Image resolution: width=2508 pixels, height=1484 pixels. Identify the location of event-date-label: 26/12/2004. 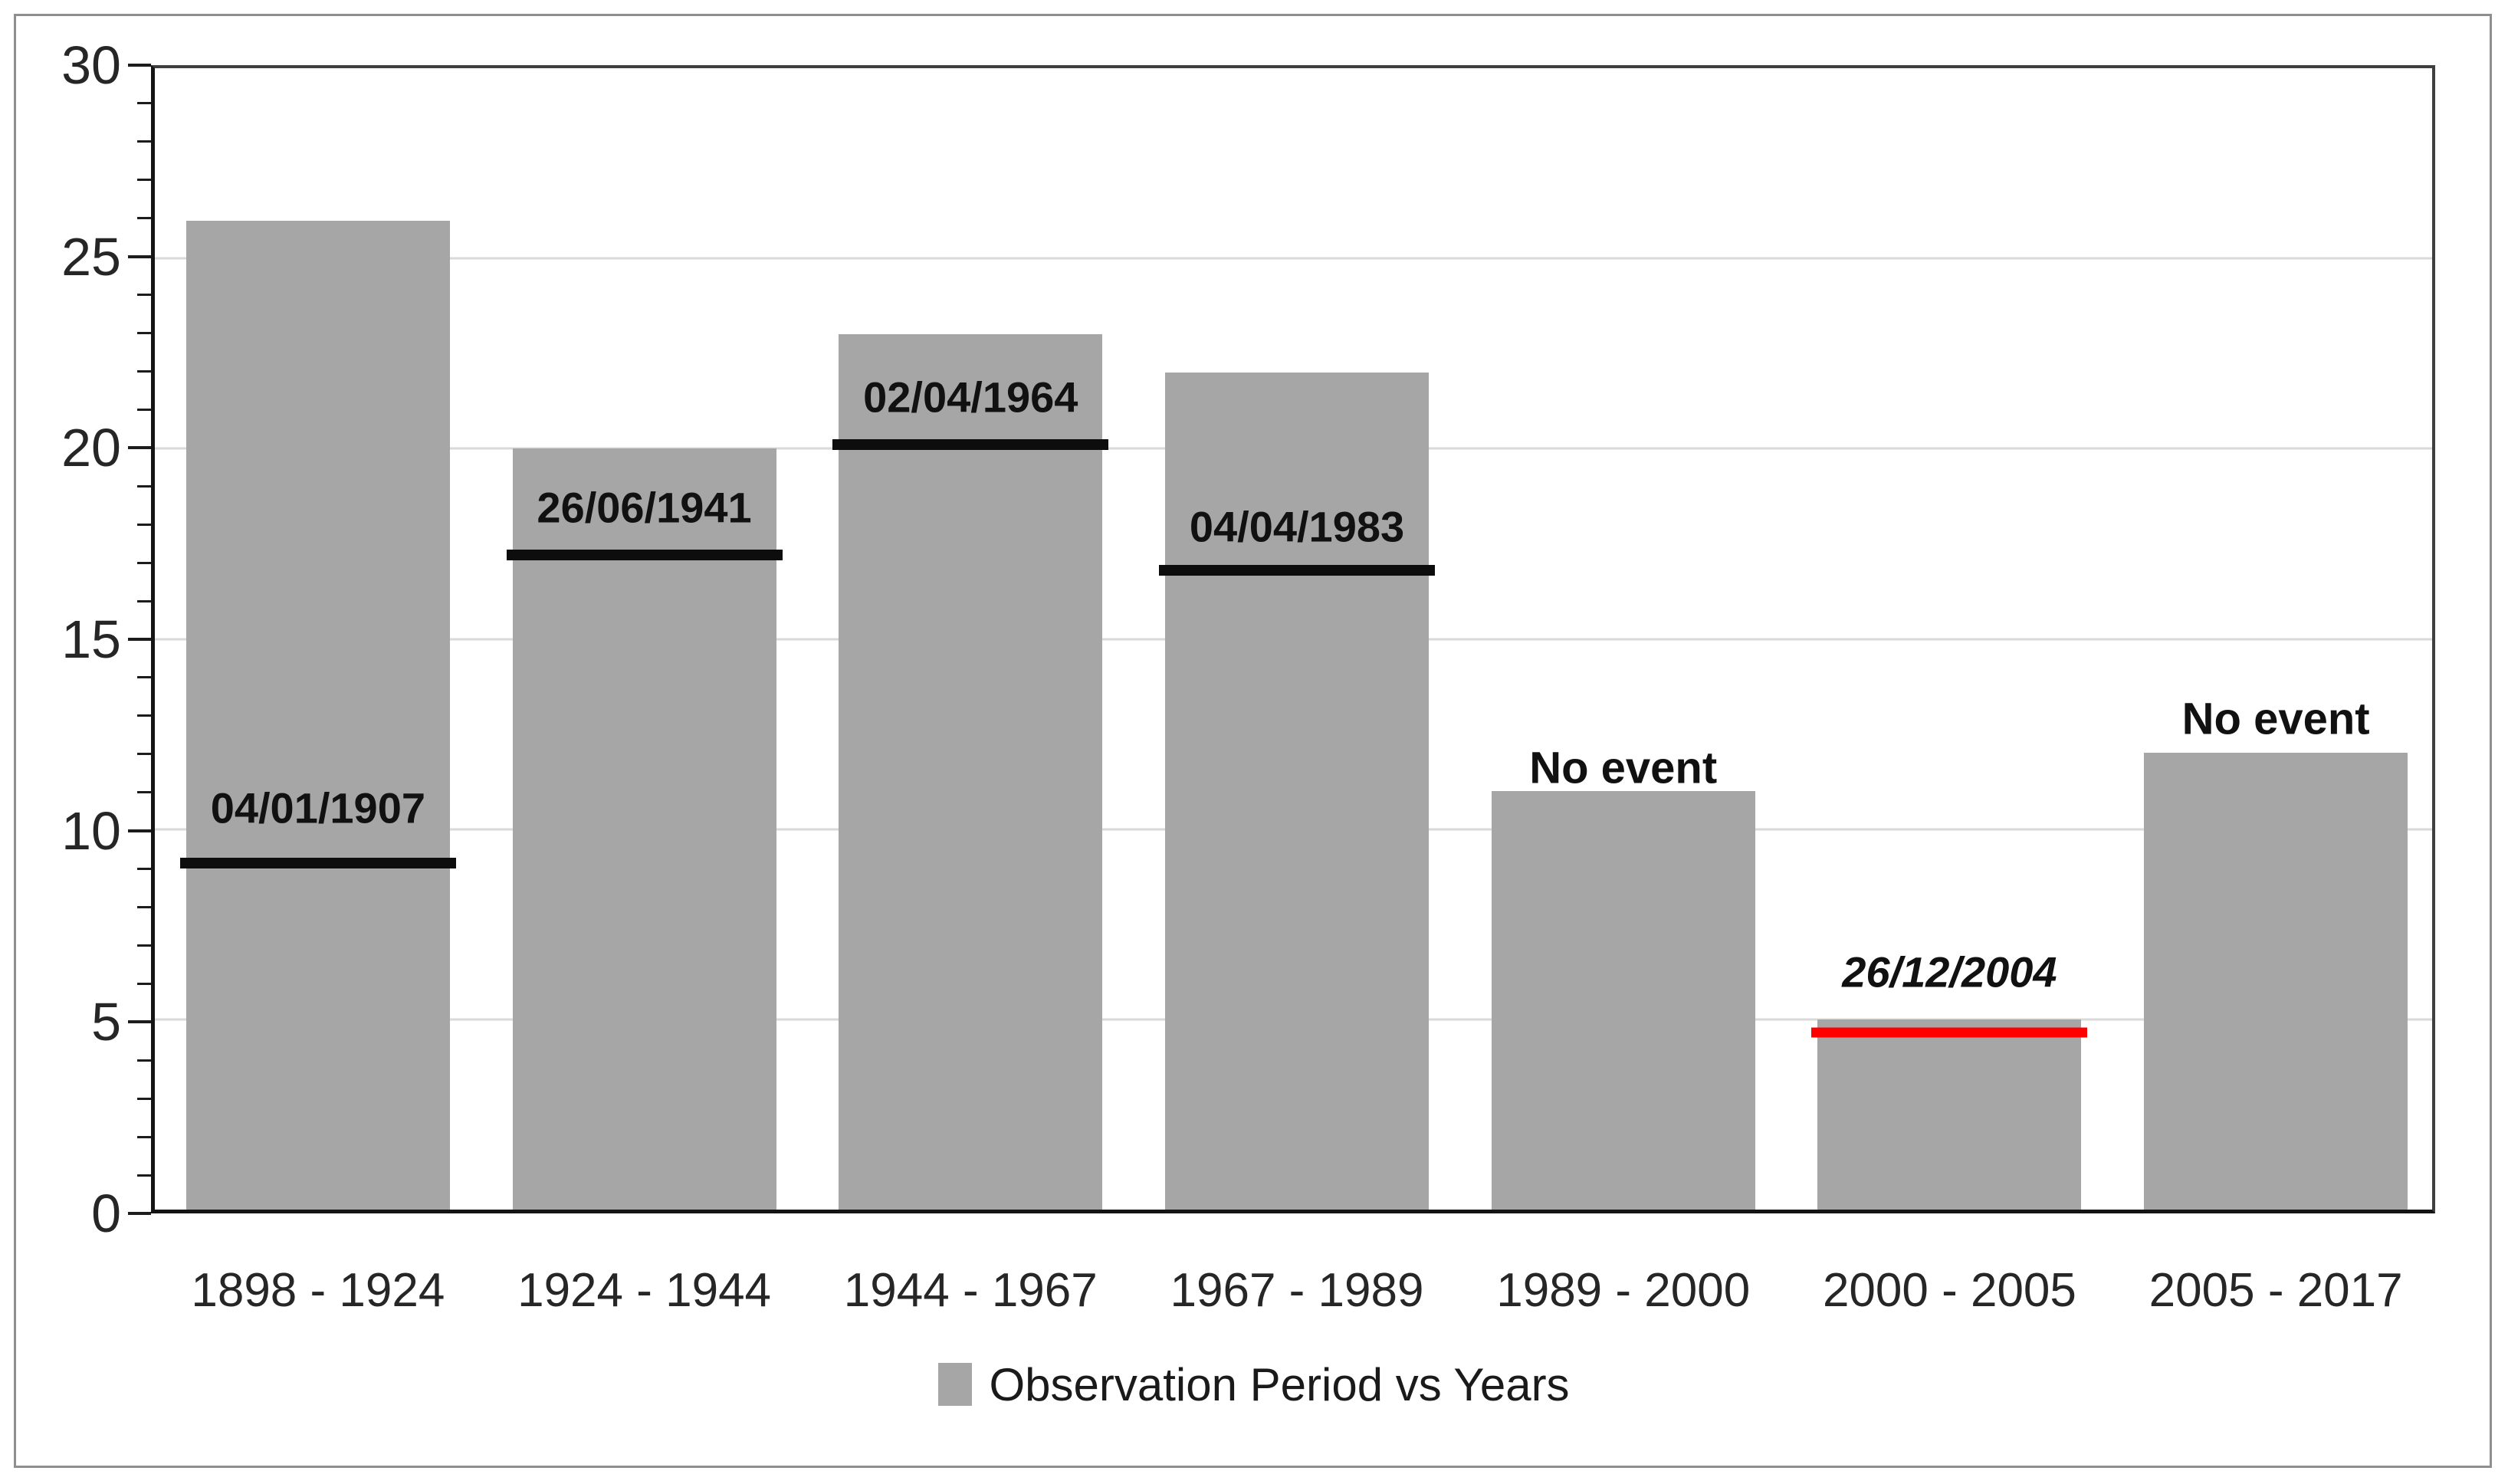
(1949, 971).